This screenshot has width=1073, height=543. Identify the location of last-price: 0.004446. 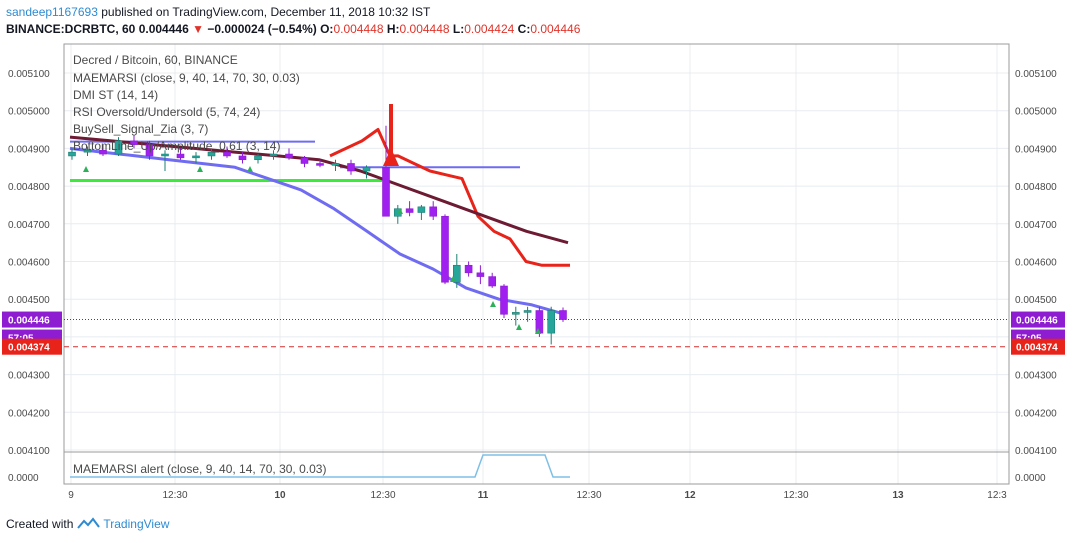
(163, 29).